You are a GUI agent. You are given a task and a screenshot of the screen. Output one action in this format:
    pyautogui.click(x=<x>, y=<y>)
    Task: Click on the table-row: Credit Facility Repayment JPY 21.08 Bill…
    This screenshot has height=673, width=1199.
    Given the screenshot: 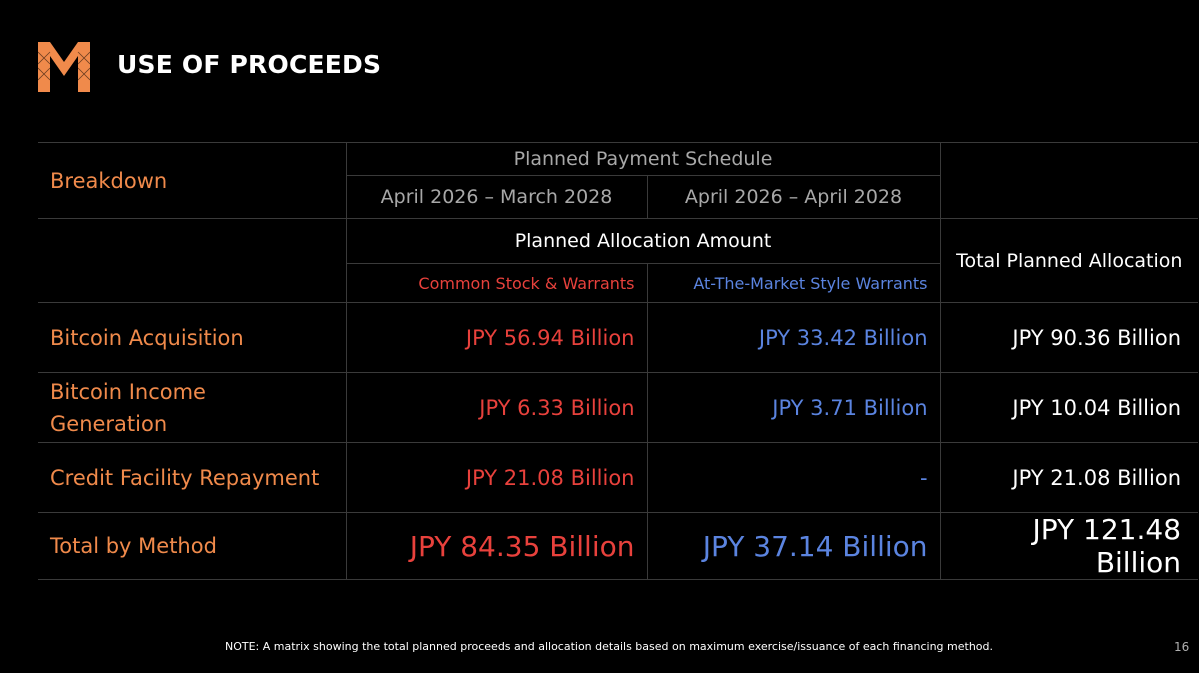 What is the action you would take?
    pyautogui.click(x=618, y=477)
    